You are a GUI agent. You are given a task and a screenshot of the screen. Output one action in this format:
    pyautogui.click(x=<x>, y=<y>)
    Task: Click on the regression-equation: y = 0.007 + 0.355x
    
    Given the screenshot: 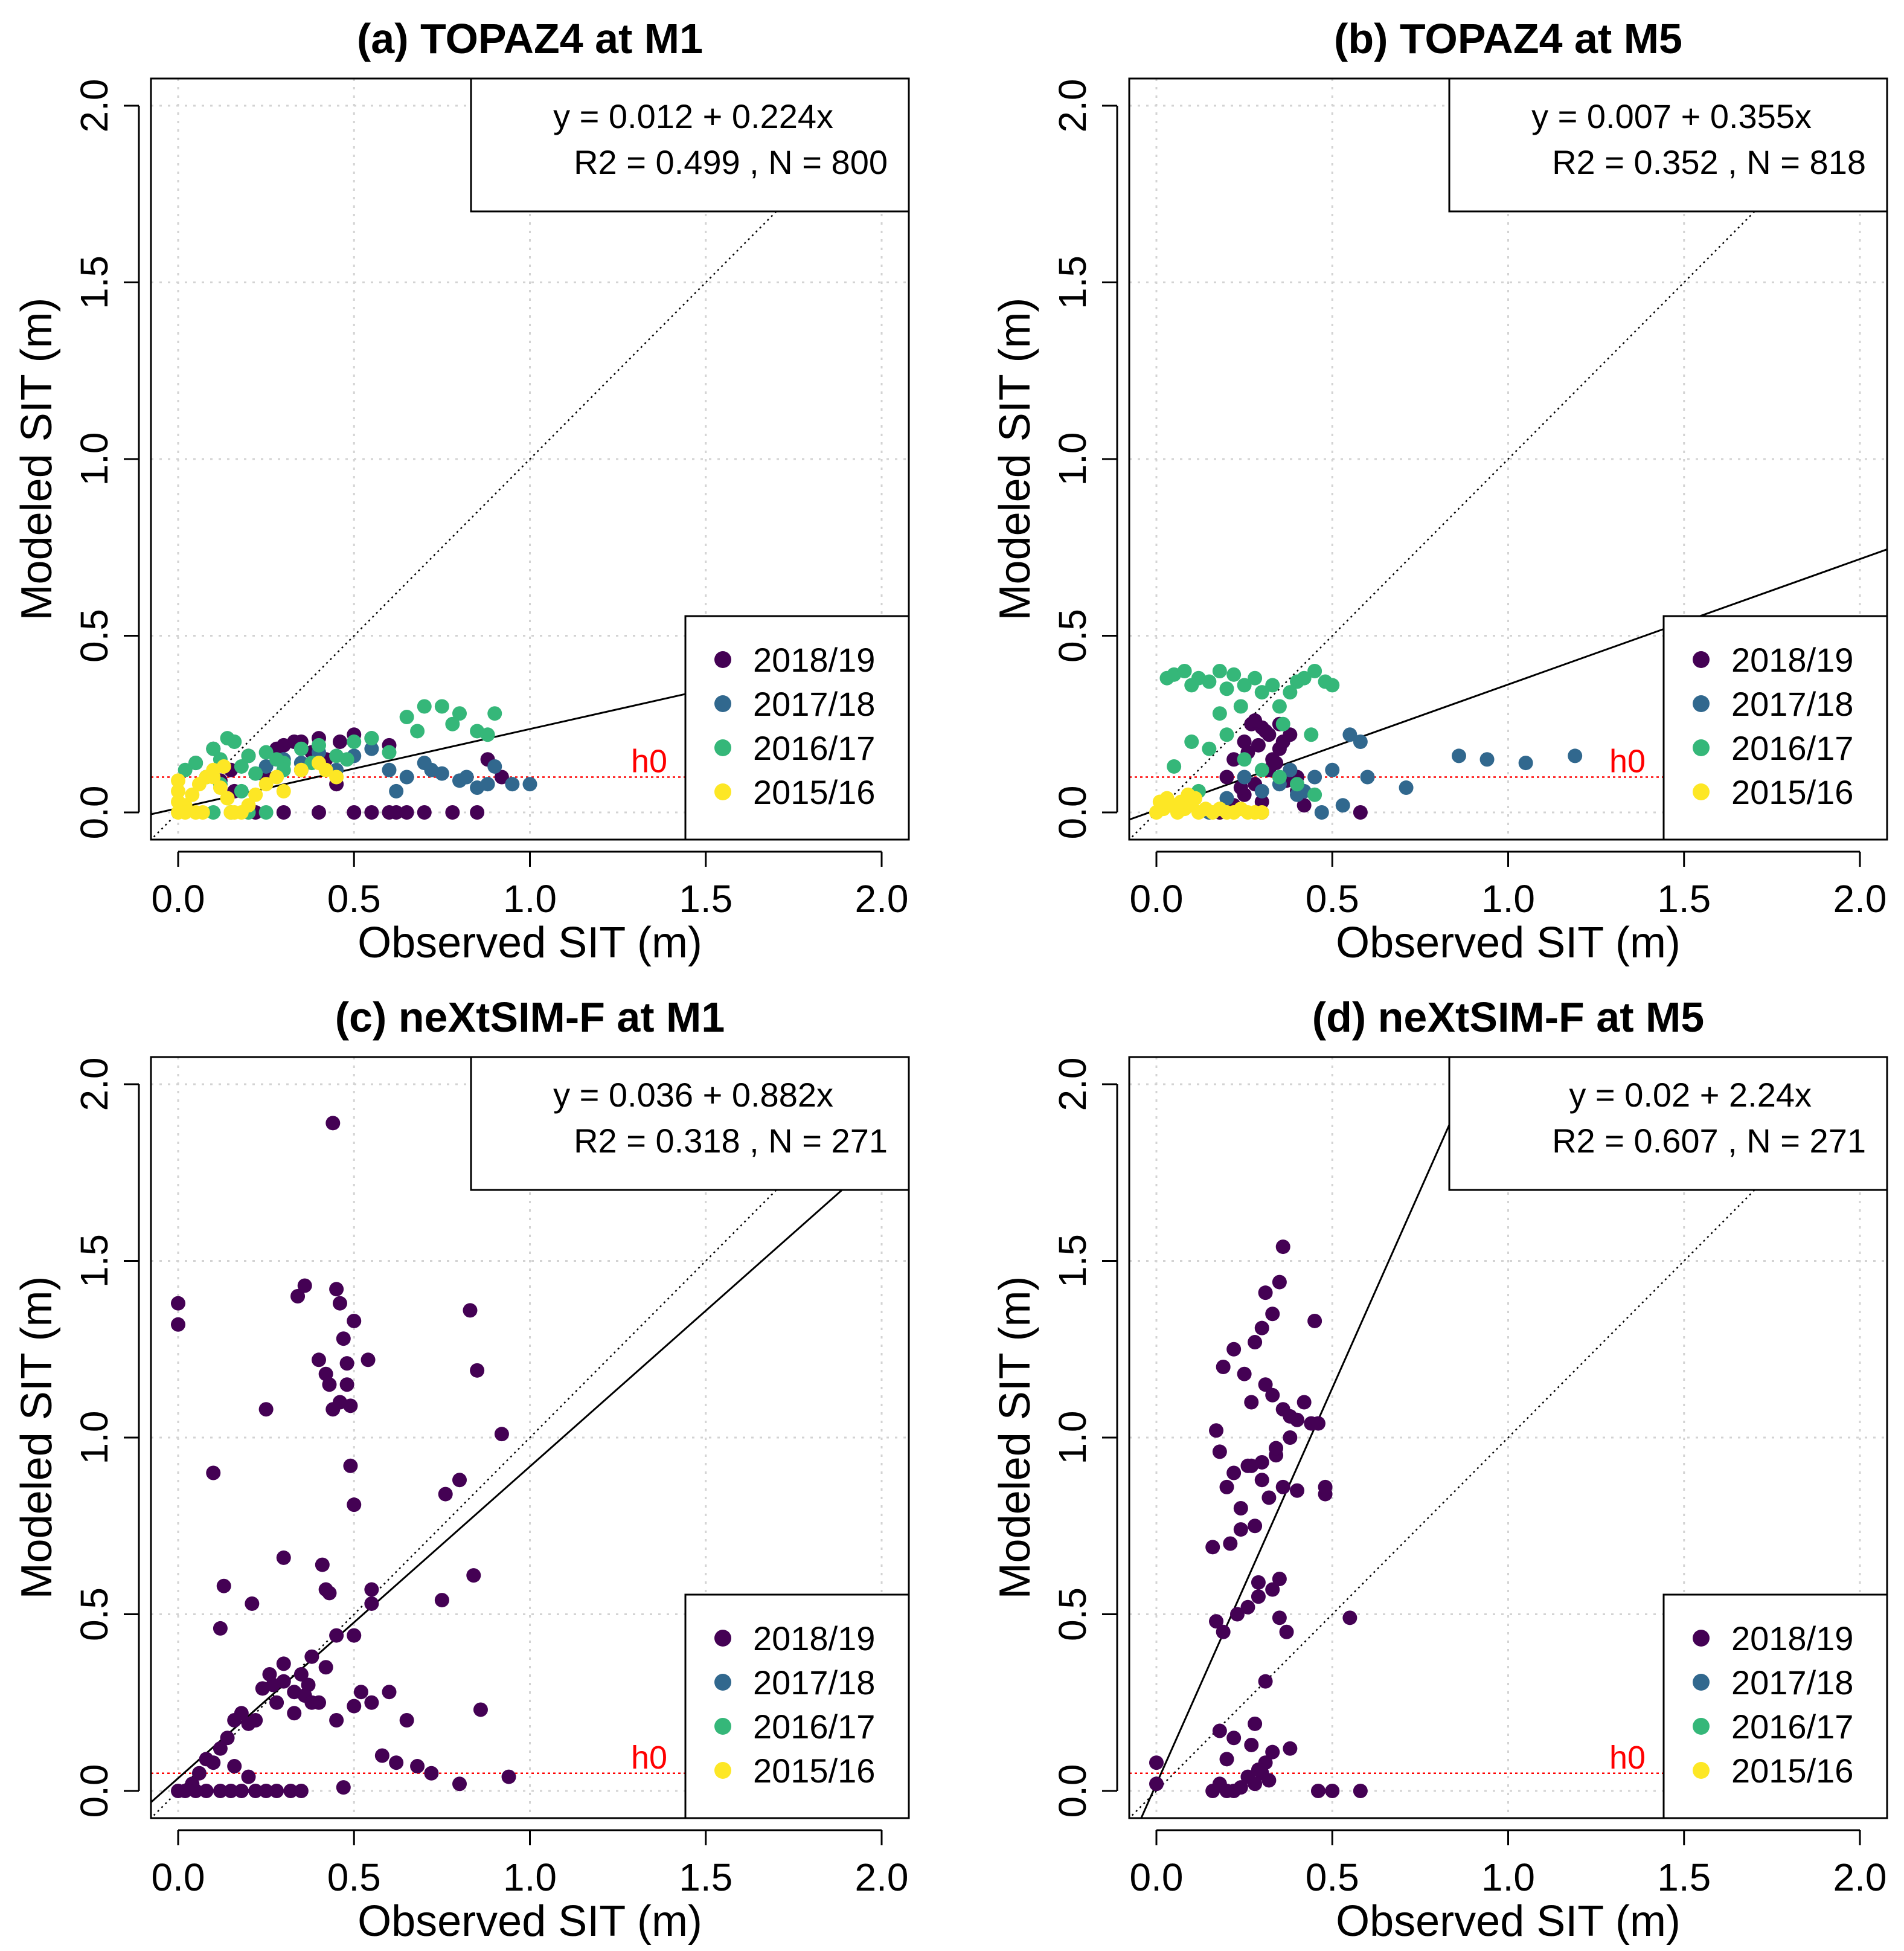 What is the action you would take?
    pyautogui.click(x=1671, y=116)
    